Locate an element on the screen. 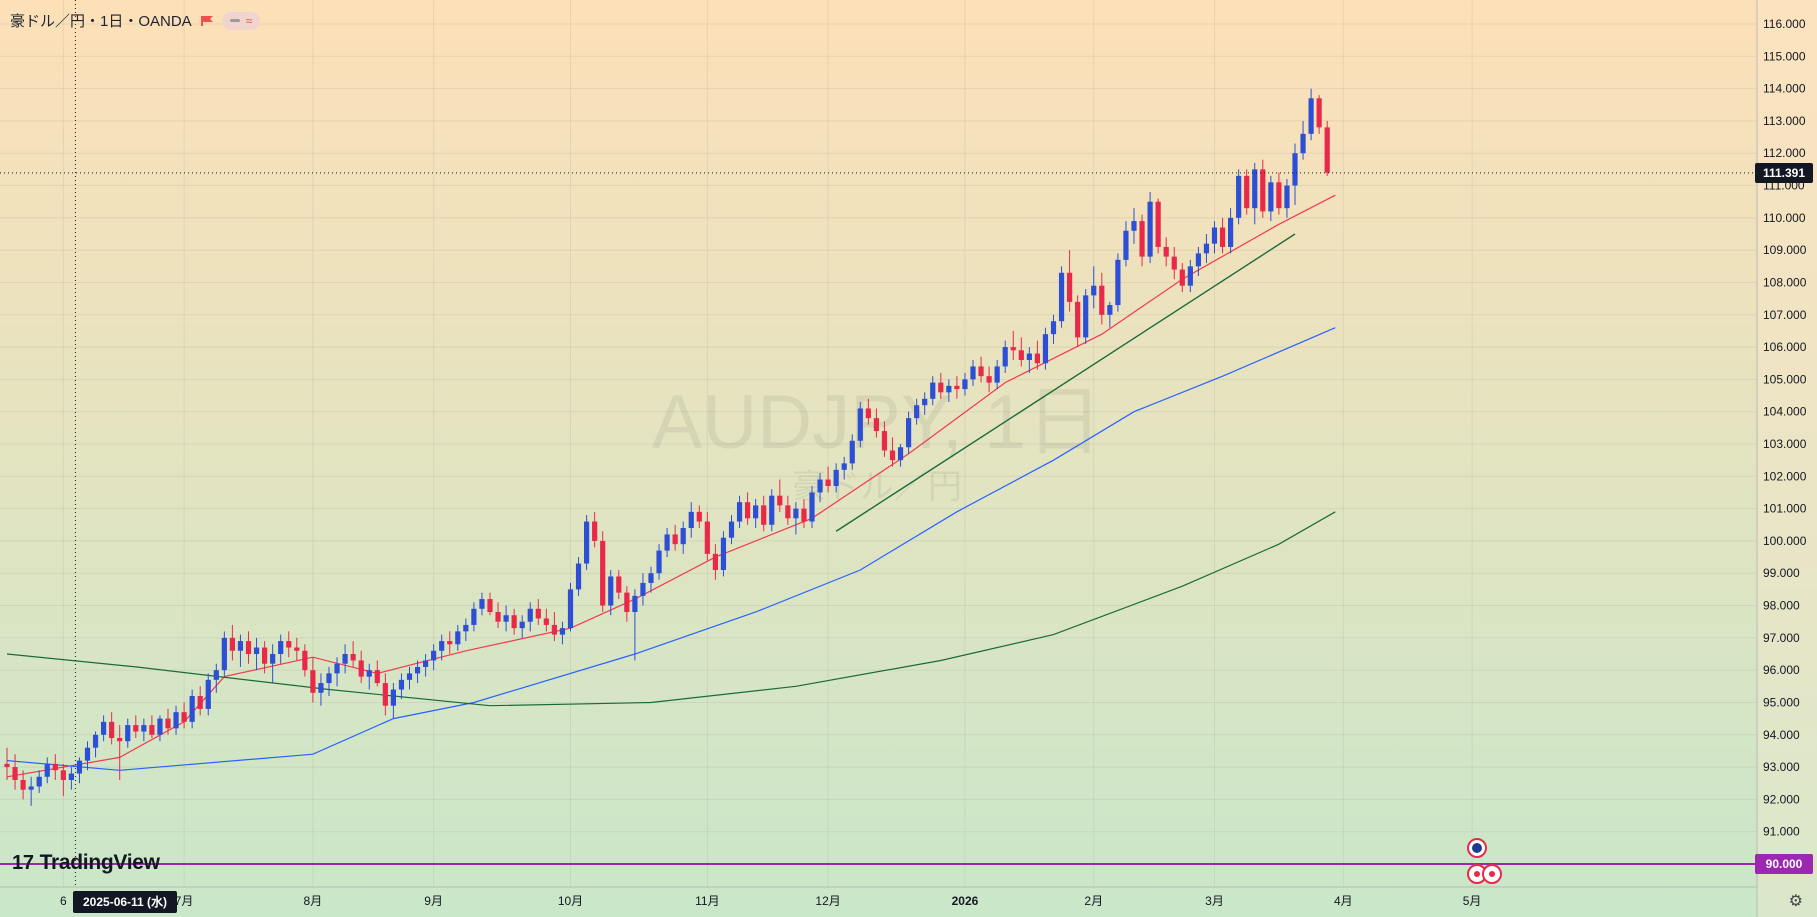 The height and width of the screenshot is (917, 1817). settings-gear-icon: ⚙ is located at coordinates (1795, 901).